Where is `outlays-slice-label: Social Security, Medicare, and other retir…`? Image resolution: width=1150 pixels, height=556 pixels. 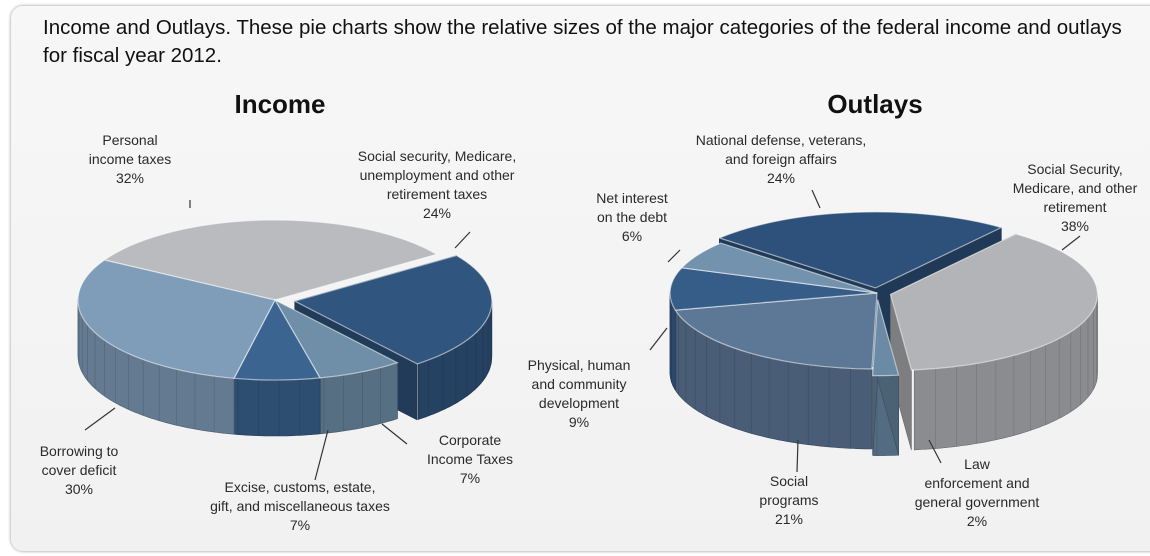 outlays-slice-label: Social Security, Medicare, and other retir… is located at coordinates (1075, 197).